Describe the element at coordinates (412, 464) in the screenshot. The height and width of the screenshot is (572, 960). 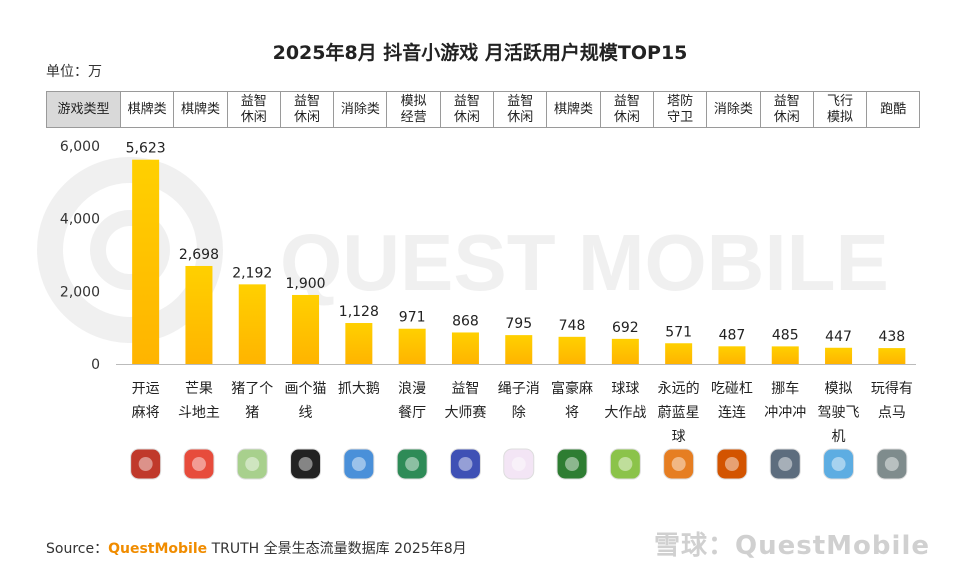
I see `chef-girl-icon` at that location.